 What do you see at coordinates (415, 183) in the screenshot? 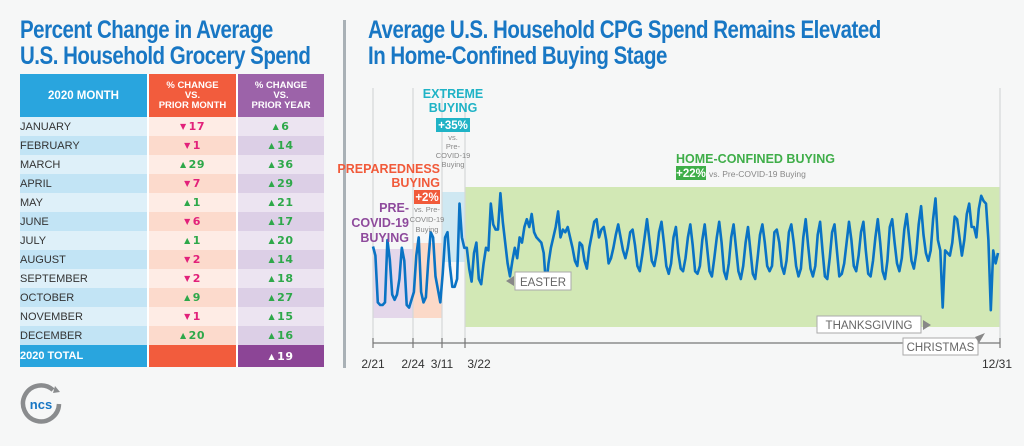
I see `stage-label-preparedness: BUYING` at bounding box center [415, 183].